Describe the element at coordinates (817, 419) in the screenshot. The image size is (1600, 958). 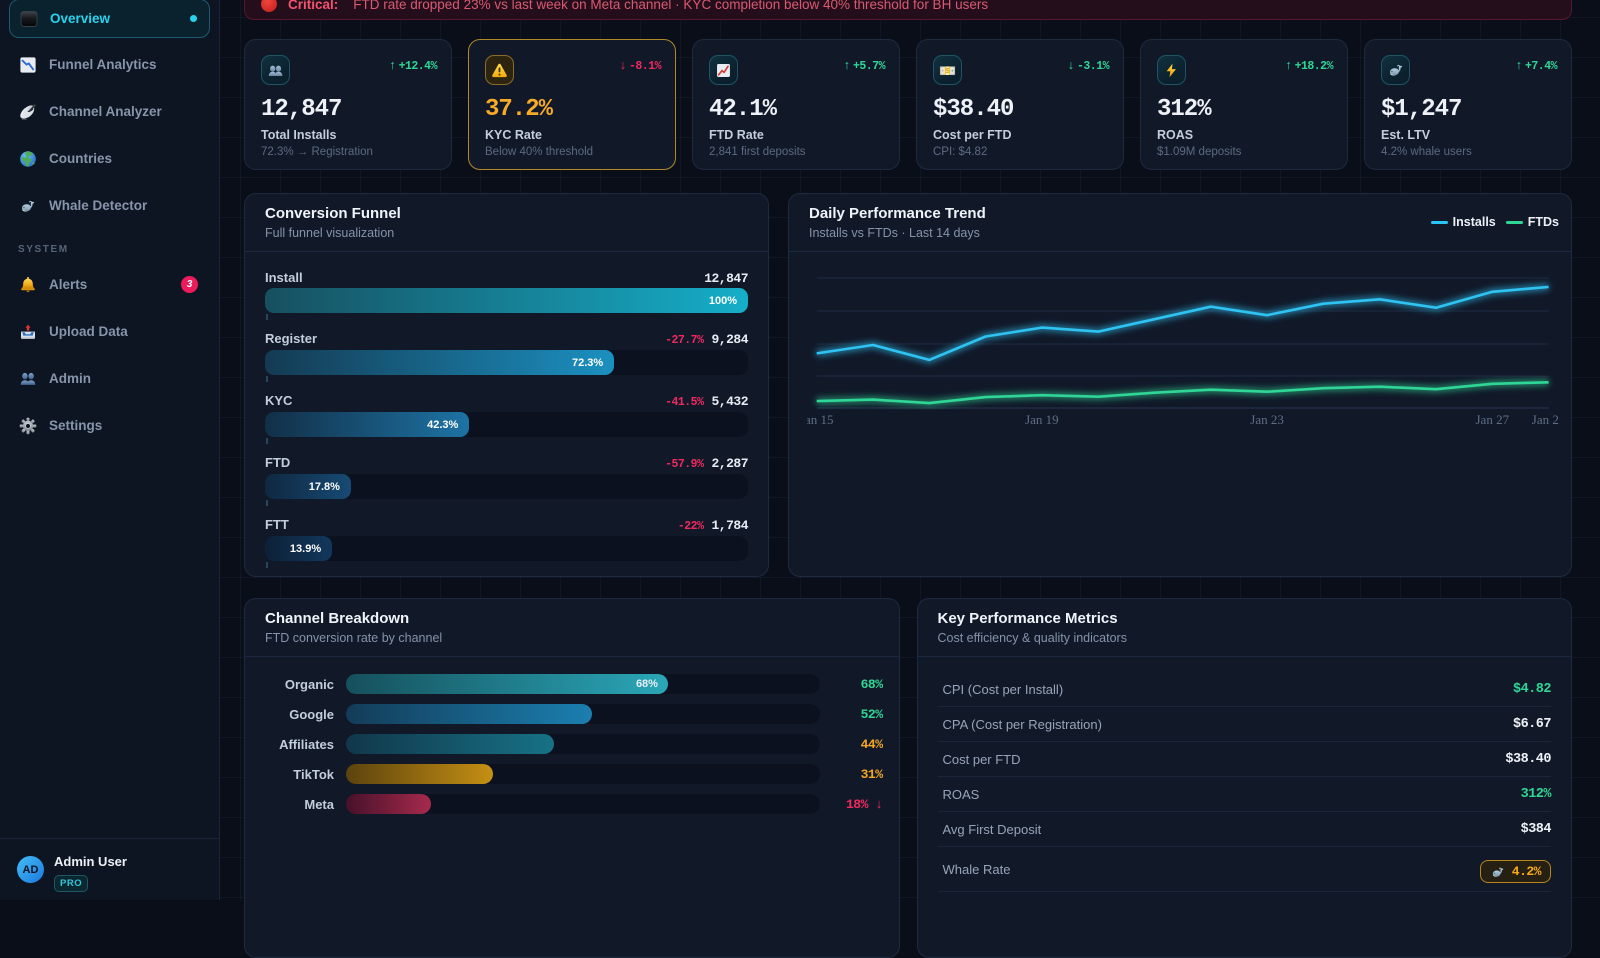
I see `svg-text: Jan 15` at that location.